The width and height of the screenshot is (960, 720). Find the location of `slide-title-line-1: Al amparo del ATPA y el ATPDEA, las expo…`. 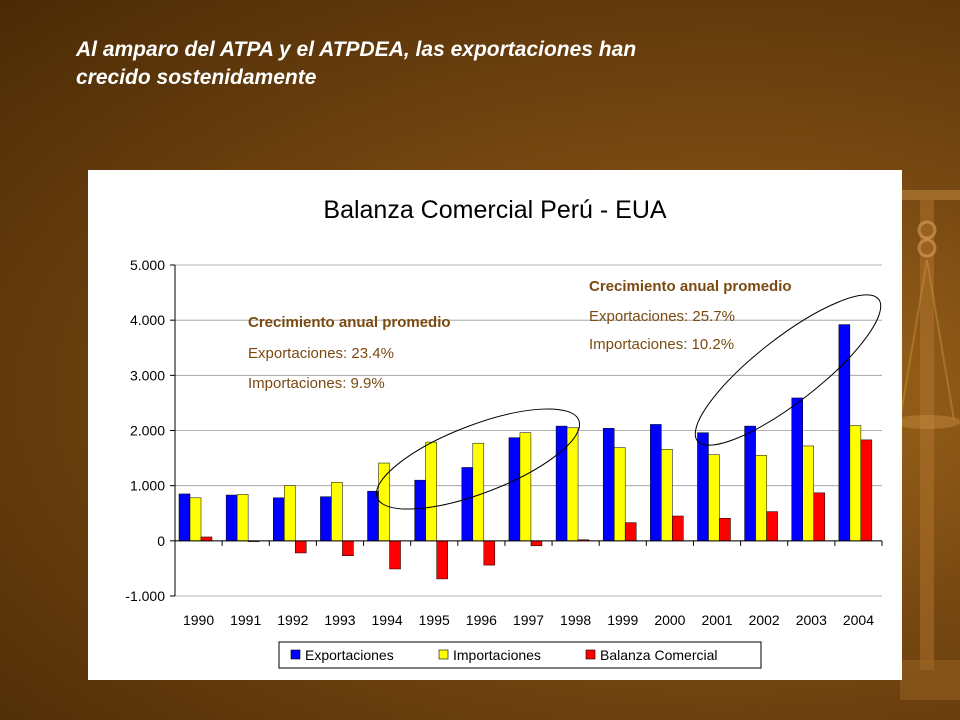

slide-title-line-1: Al amparo del ATPA y el ATPDEA, las expo… is located at coordinates (356, 49).